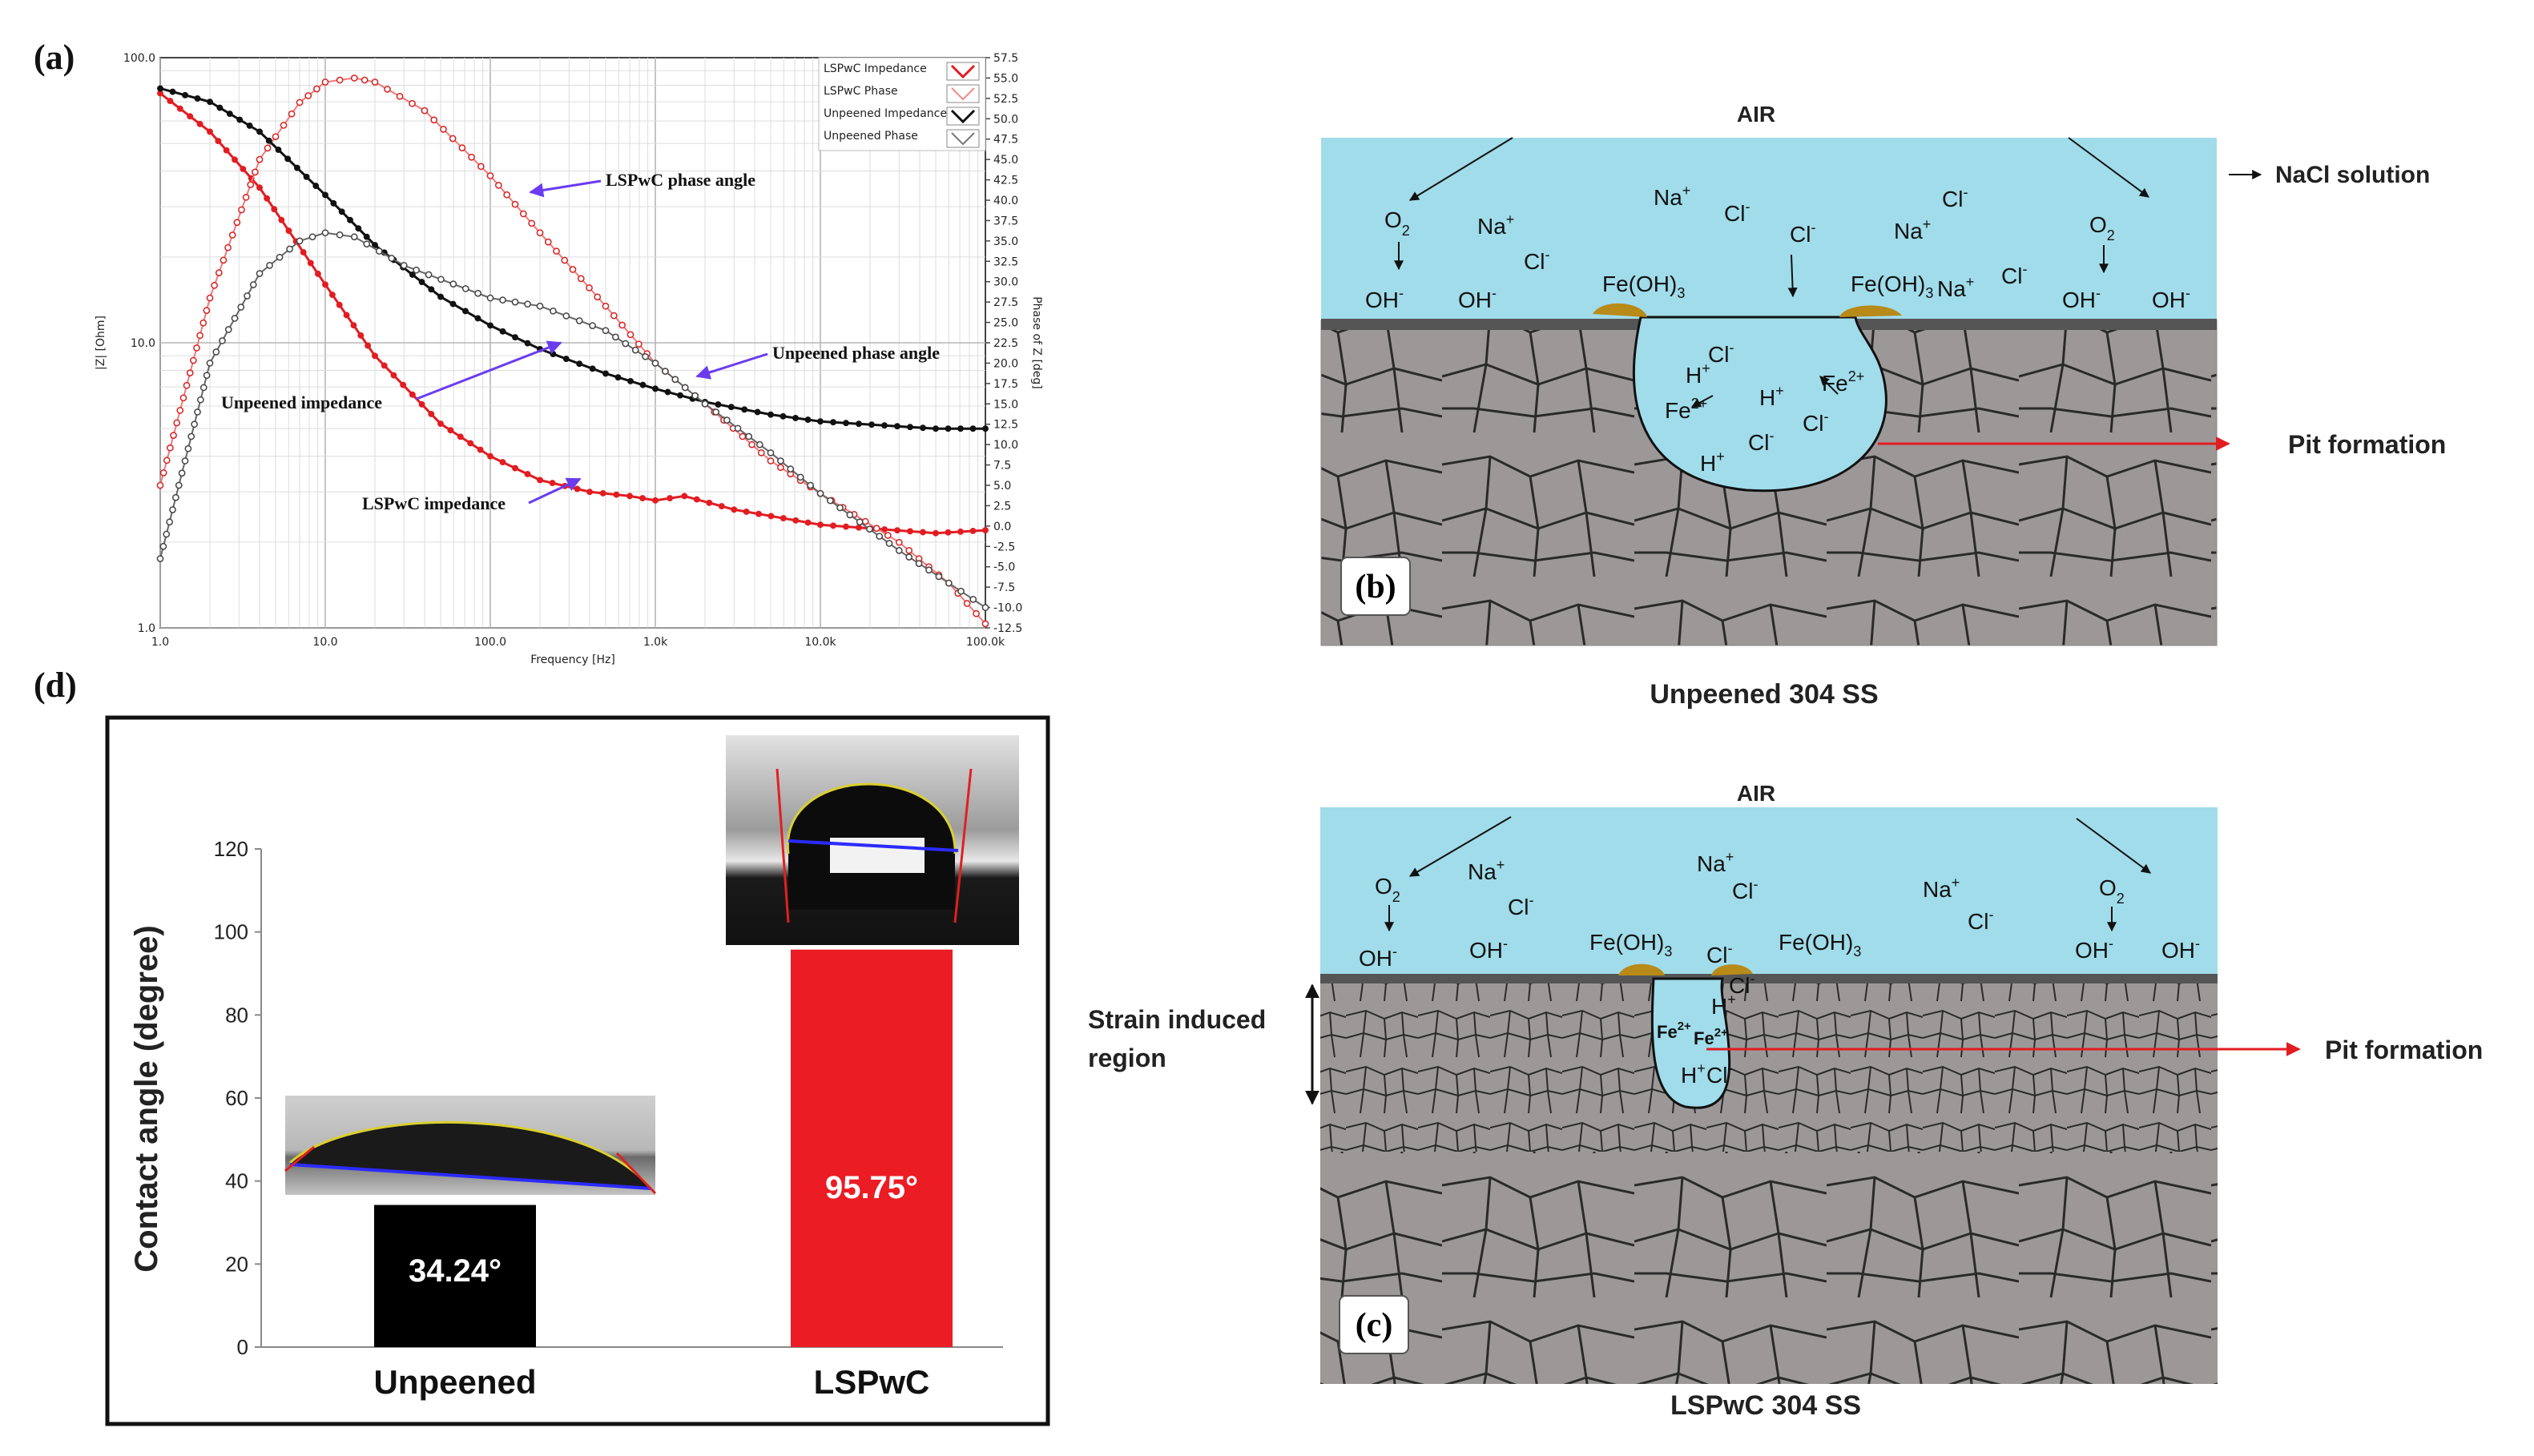 The width and height of the screenshot is (2534, 1456). Describe the element at coordinates (1723, 1005) in the screenshot. I see `species-h: H+` at that location.